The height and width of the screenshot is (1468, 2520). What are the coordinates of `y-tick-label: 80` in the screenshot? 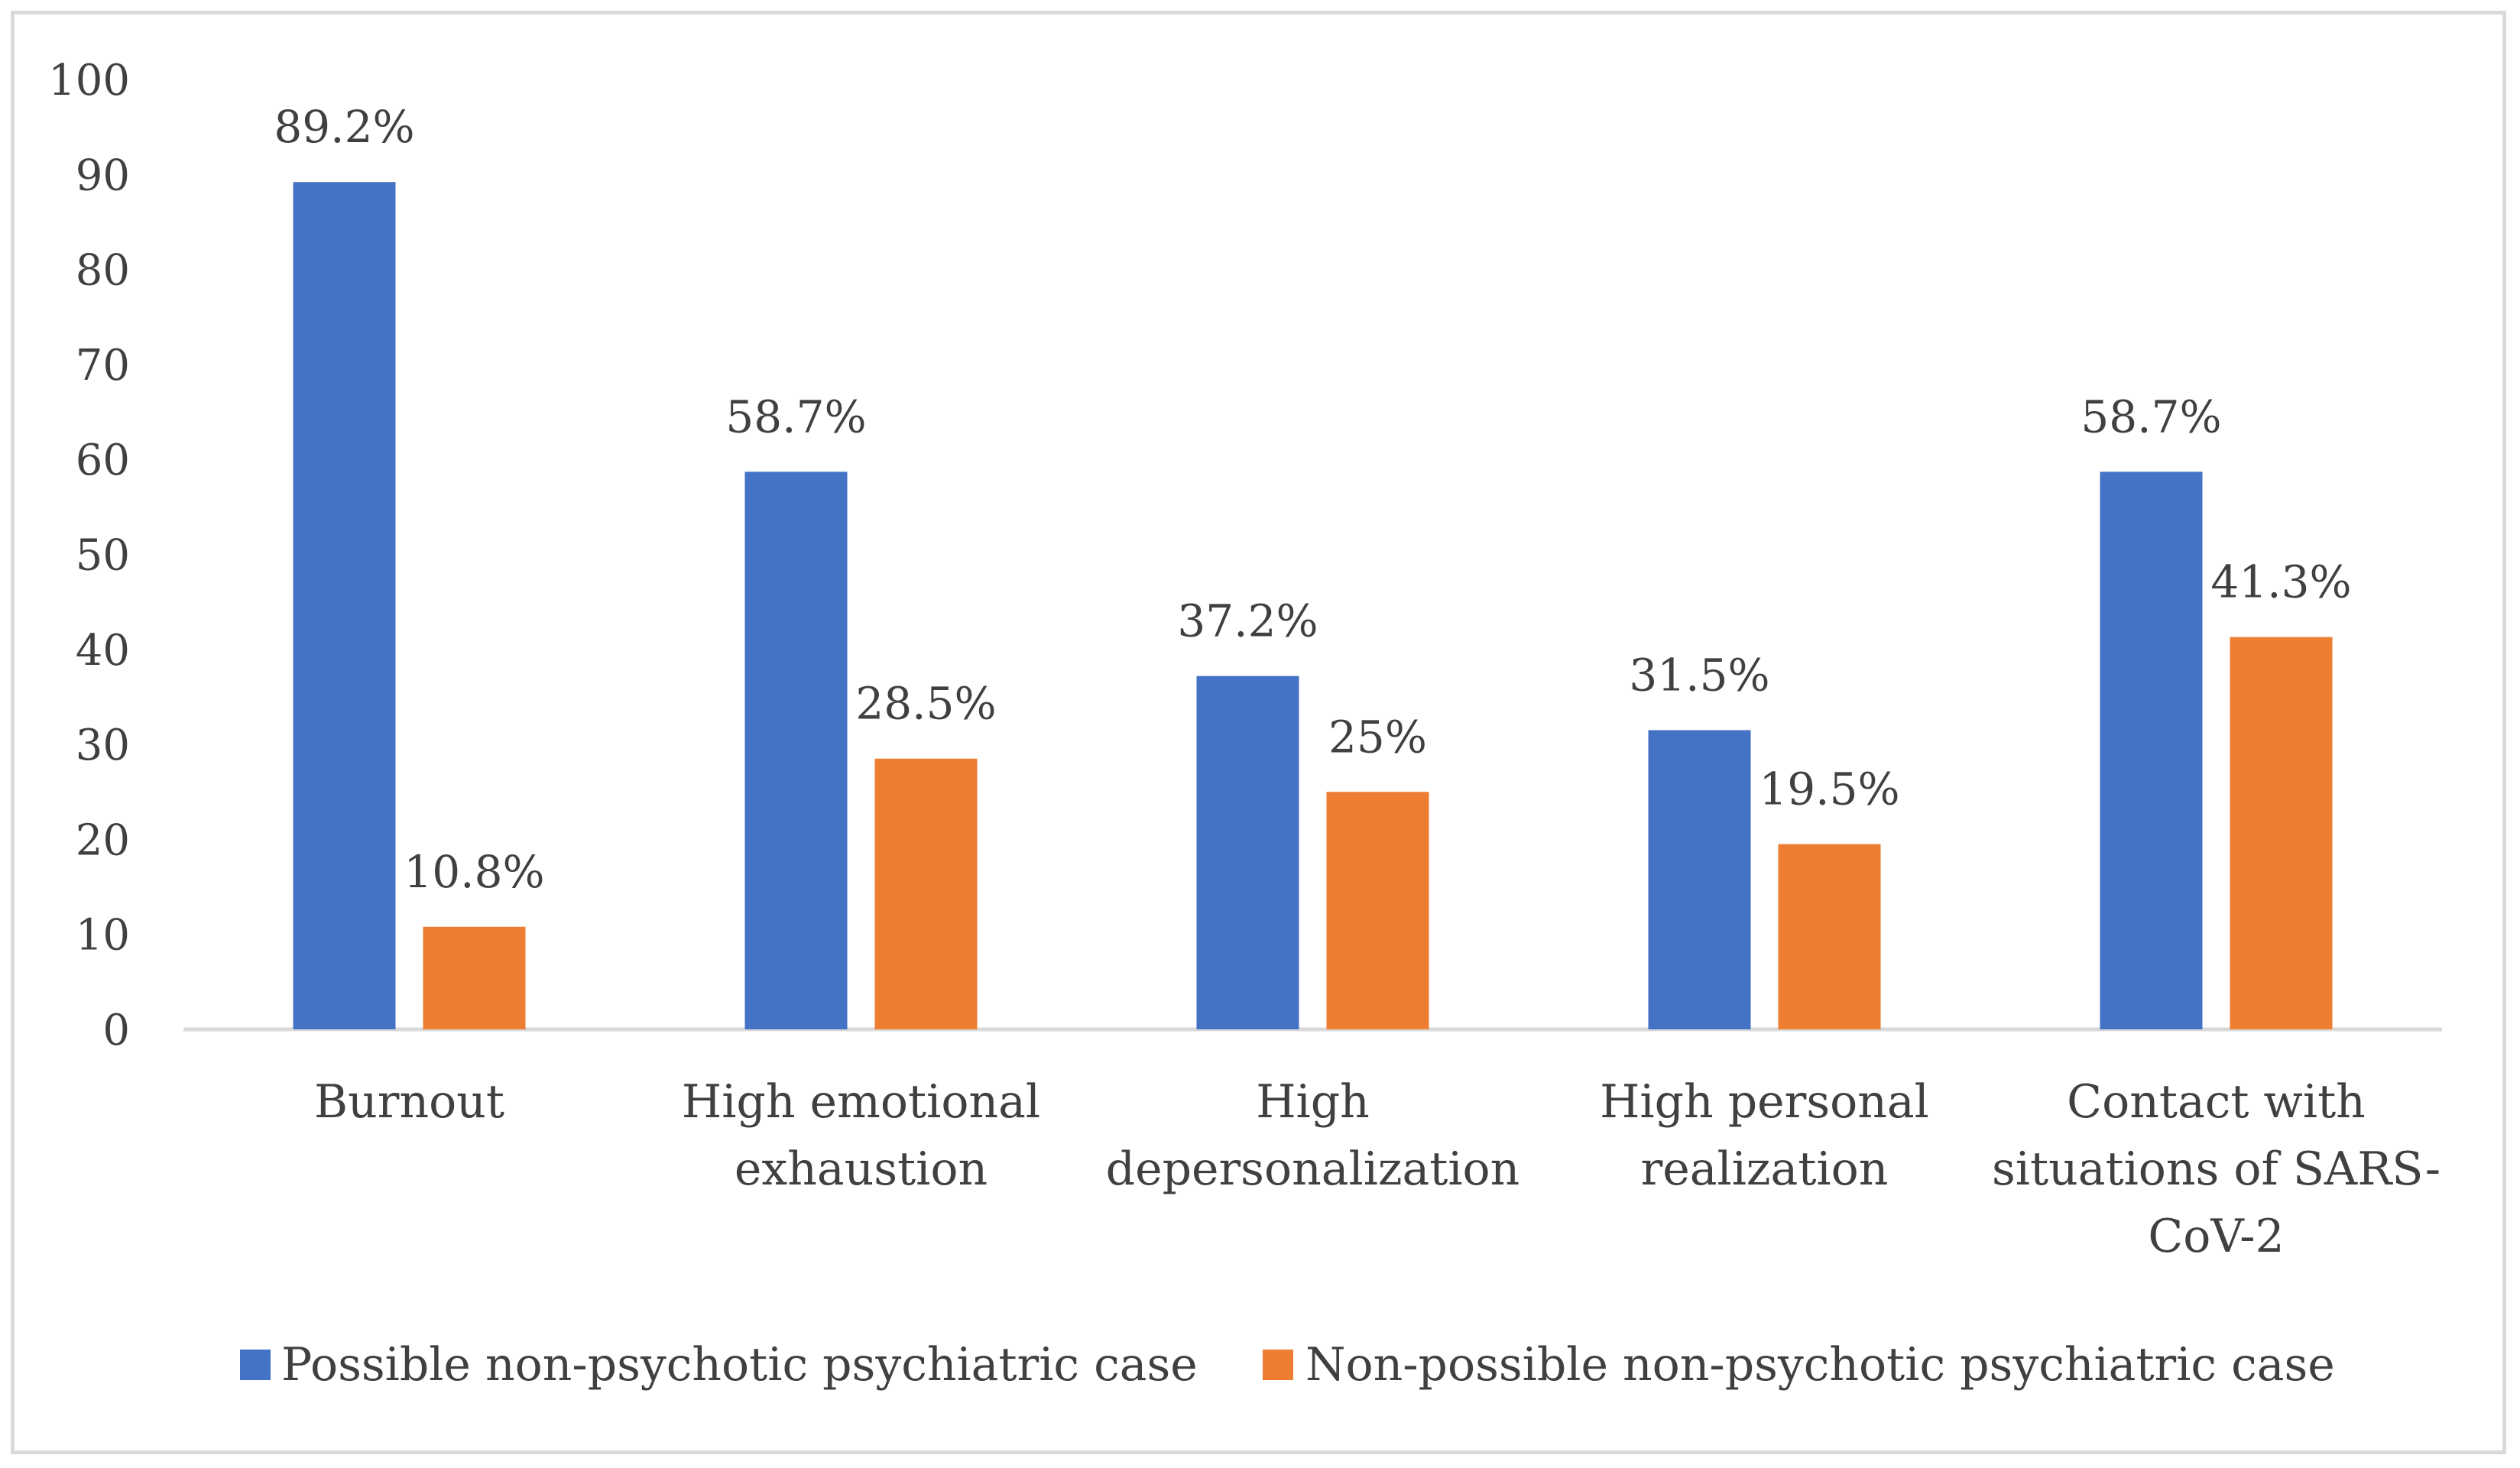 It's located at (103, 271).